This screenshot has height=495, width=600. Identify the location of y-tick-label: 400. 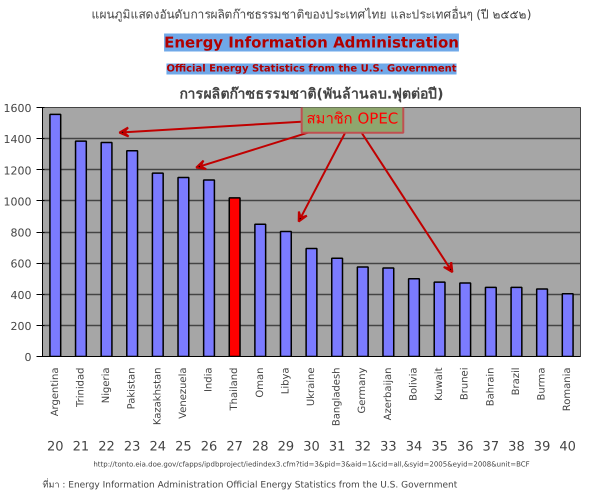
(21, 295).